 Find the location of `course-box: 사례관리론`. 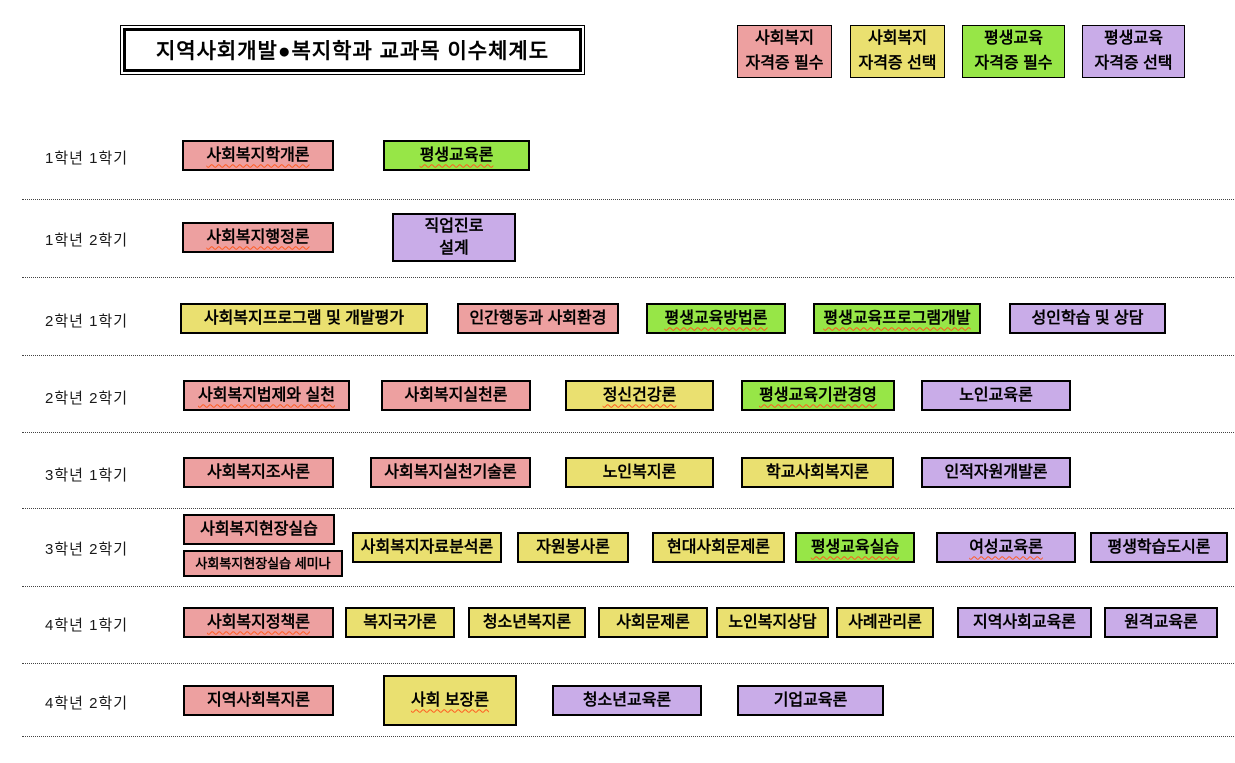

course-box: 사례관리론 is located at coordinates (885, 622).